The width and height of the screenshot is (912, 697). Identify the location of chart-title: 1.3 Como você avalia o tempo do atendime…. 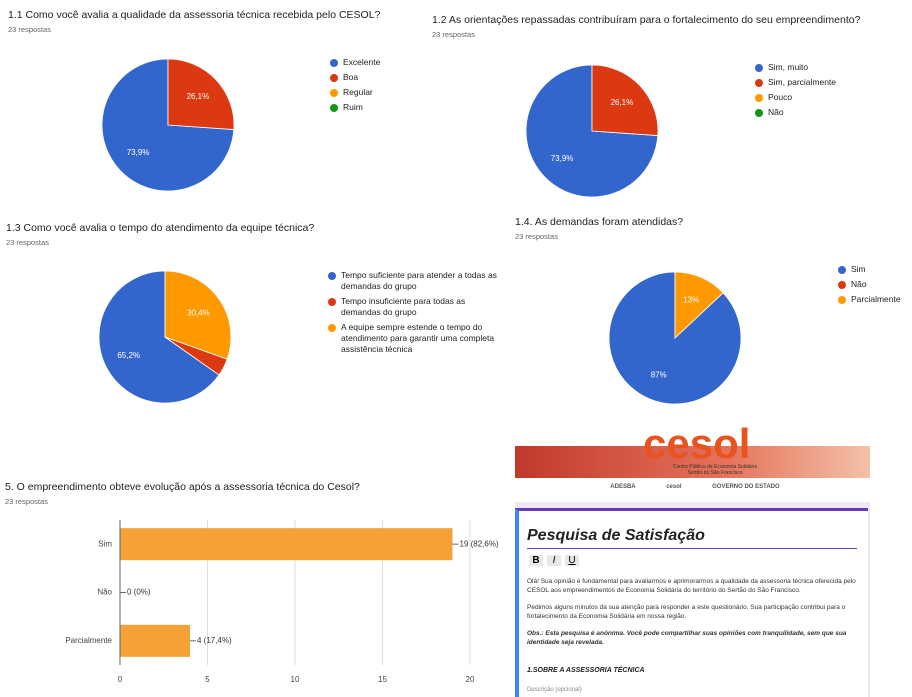
(160, 228).